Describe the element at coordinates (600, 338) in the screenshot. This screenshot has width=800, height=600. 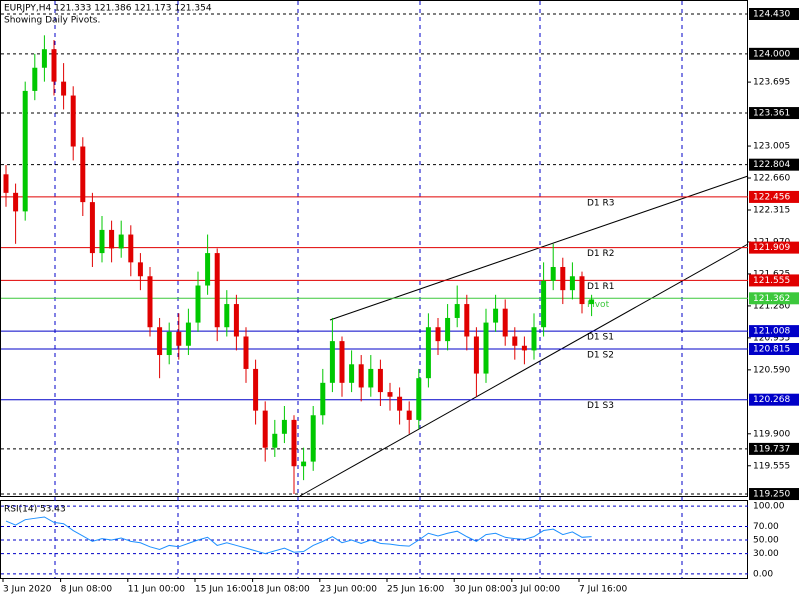
I see `pivot-name: D1 S1` at that location.